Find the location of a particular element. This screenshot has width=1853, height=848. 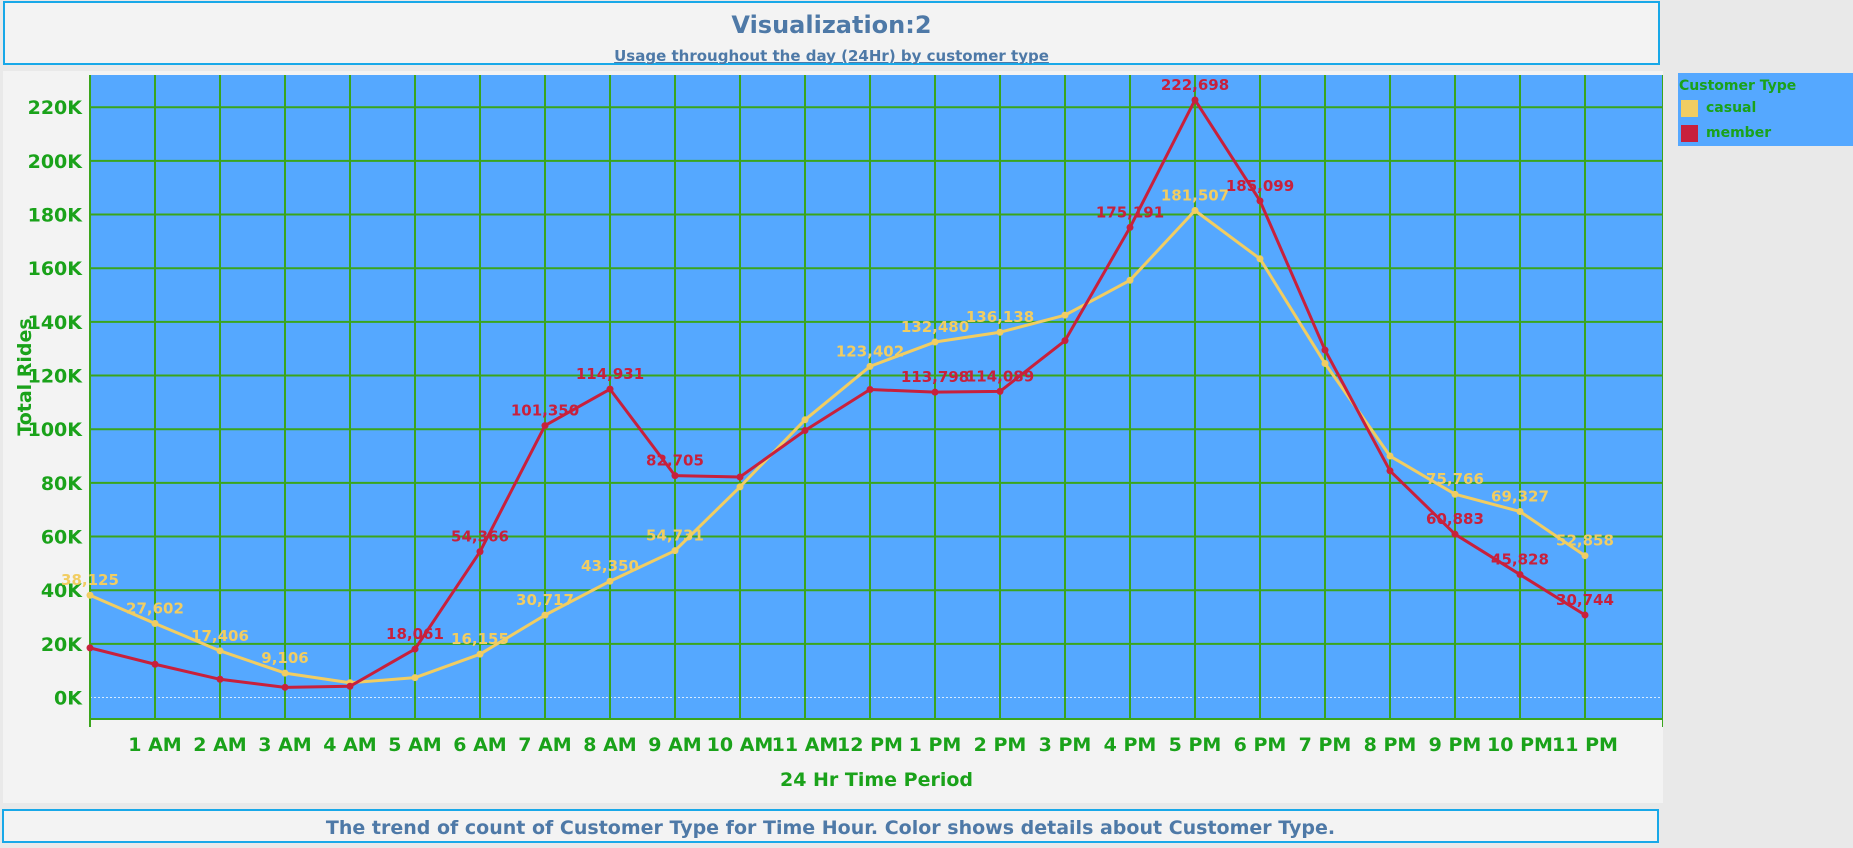

data-label-casual: 38,125 is located at coordinates (90, 580).